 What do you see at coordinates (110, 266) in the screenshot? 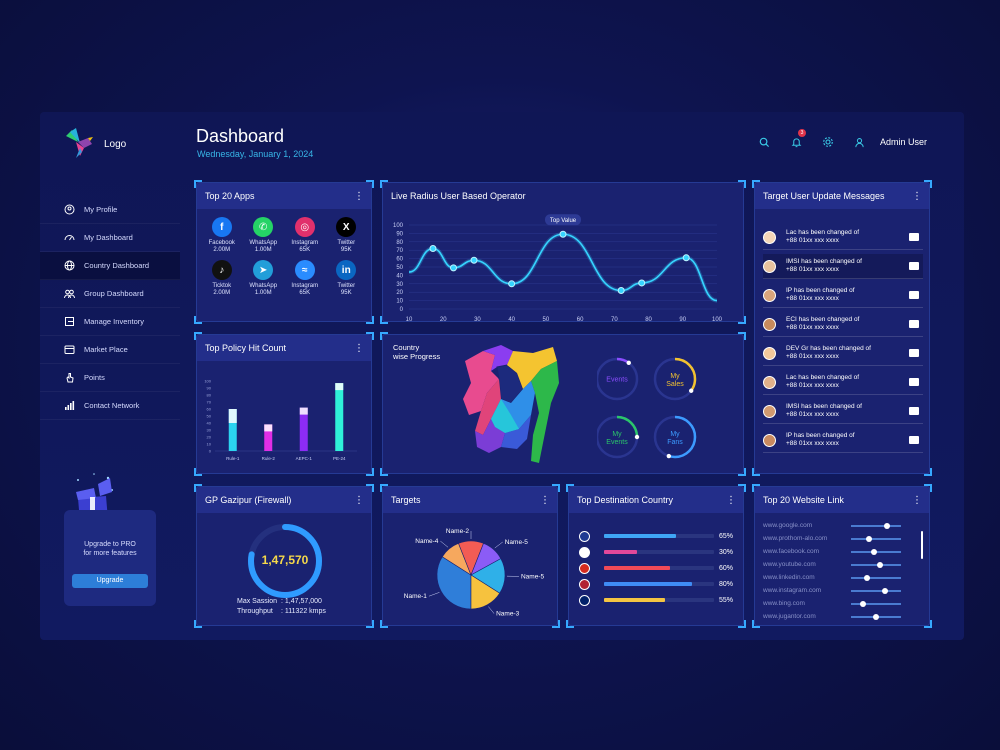
I see `sidebar-item-country-dashboard: Country Dashboard` at bounding box center [110, 266].